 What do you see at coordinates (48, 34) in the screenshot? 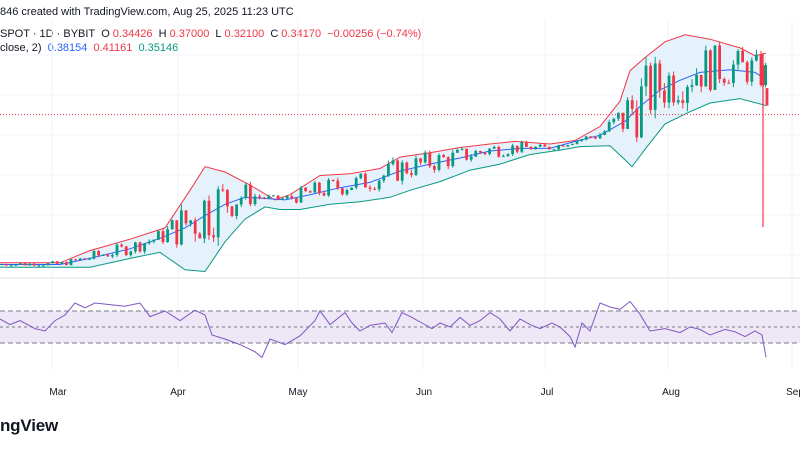
I see `symbol-label: SPOT · 1D · BYBIT` at bounding box center [48, 34].